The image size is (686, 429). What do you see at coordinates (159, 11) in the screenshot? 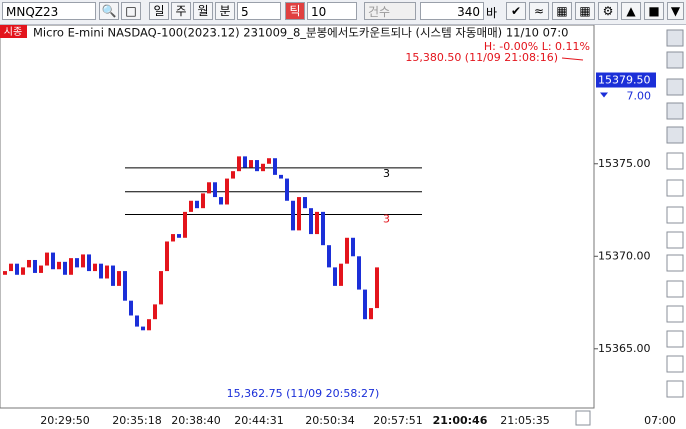
I see `period-button: 일` at bounding box center [159, 11].